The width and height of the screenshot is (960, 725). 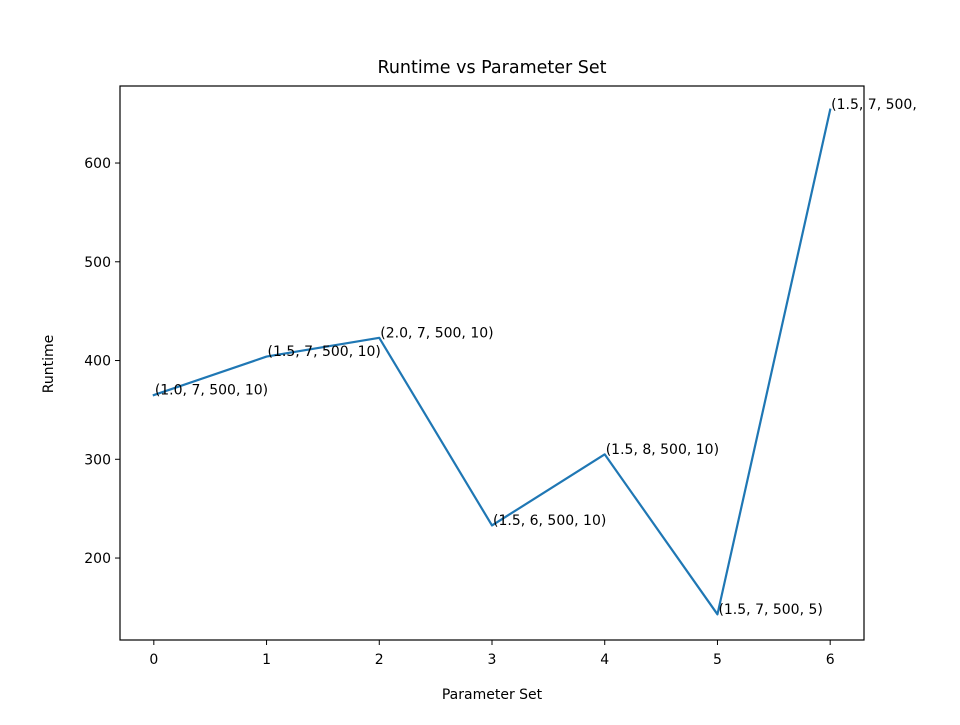 What do you see at coordinates (662, 450) in the screenshot?
I see `point-annotation: (1.5, 8, 500, 10)` at bounding box center [662, 450].